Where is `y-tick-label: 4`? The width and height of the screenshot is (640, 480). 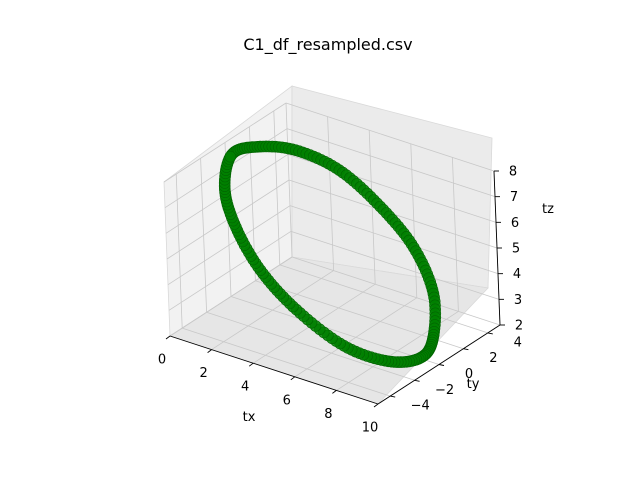
y-tick-label: 4 is located at coordinates (518, 342).